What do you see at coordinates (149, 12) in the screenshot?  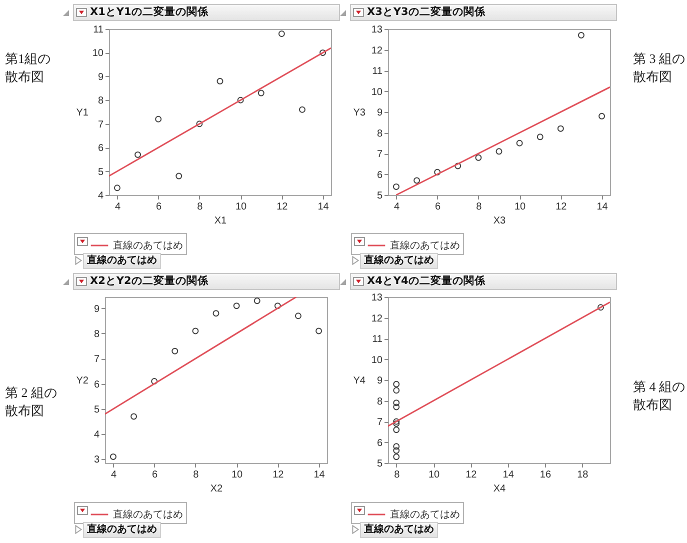 I see `chart-title: X1とY1の二変量の関係` at bounding box center [149, 12].